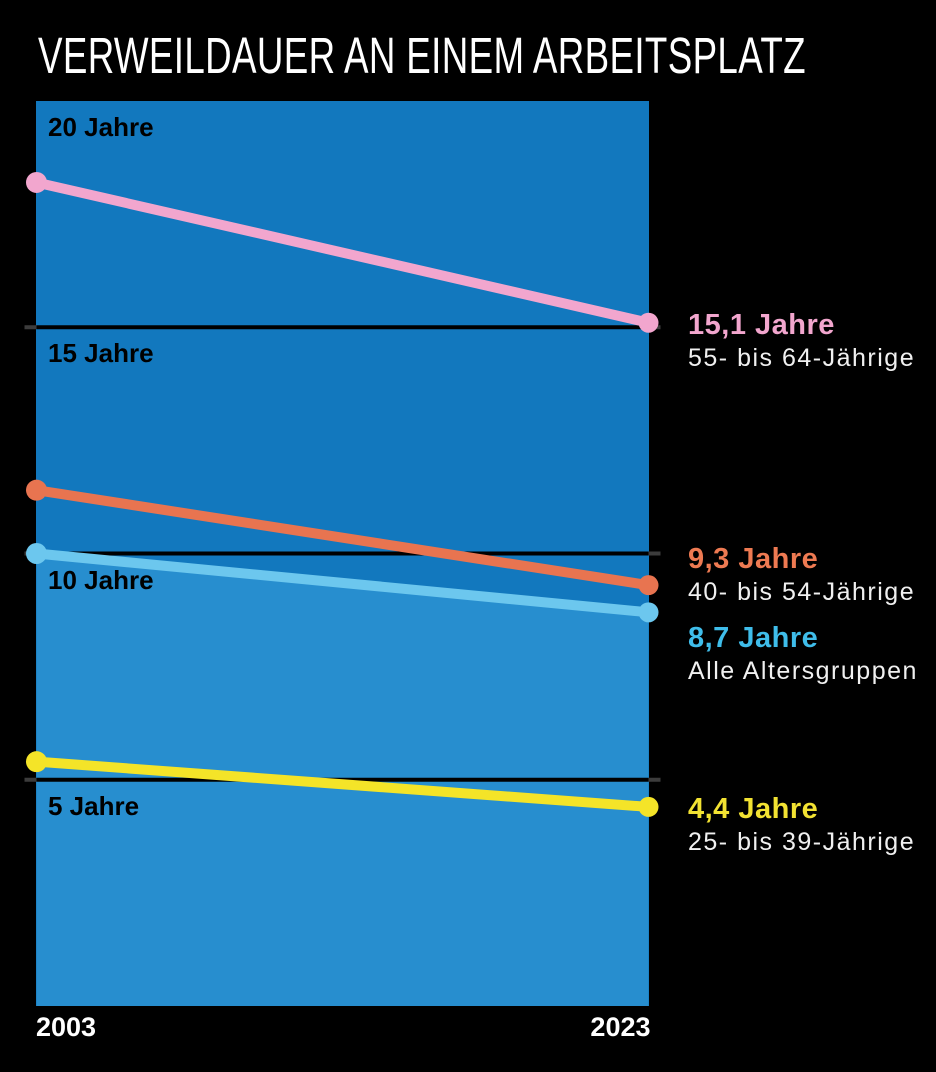 This screenshot has height=1072, width=936. I want to click on series-value-label-3: 4,4 Jahre, so click(753, 808).